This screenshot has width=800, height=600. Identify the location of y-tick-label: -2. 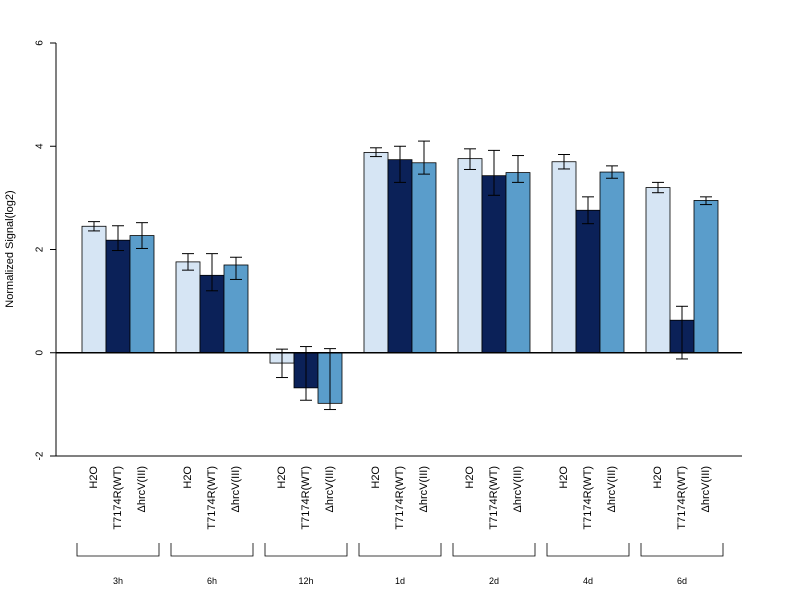
(40, 455).